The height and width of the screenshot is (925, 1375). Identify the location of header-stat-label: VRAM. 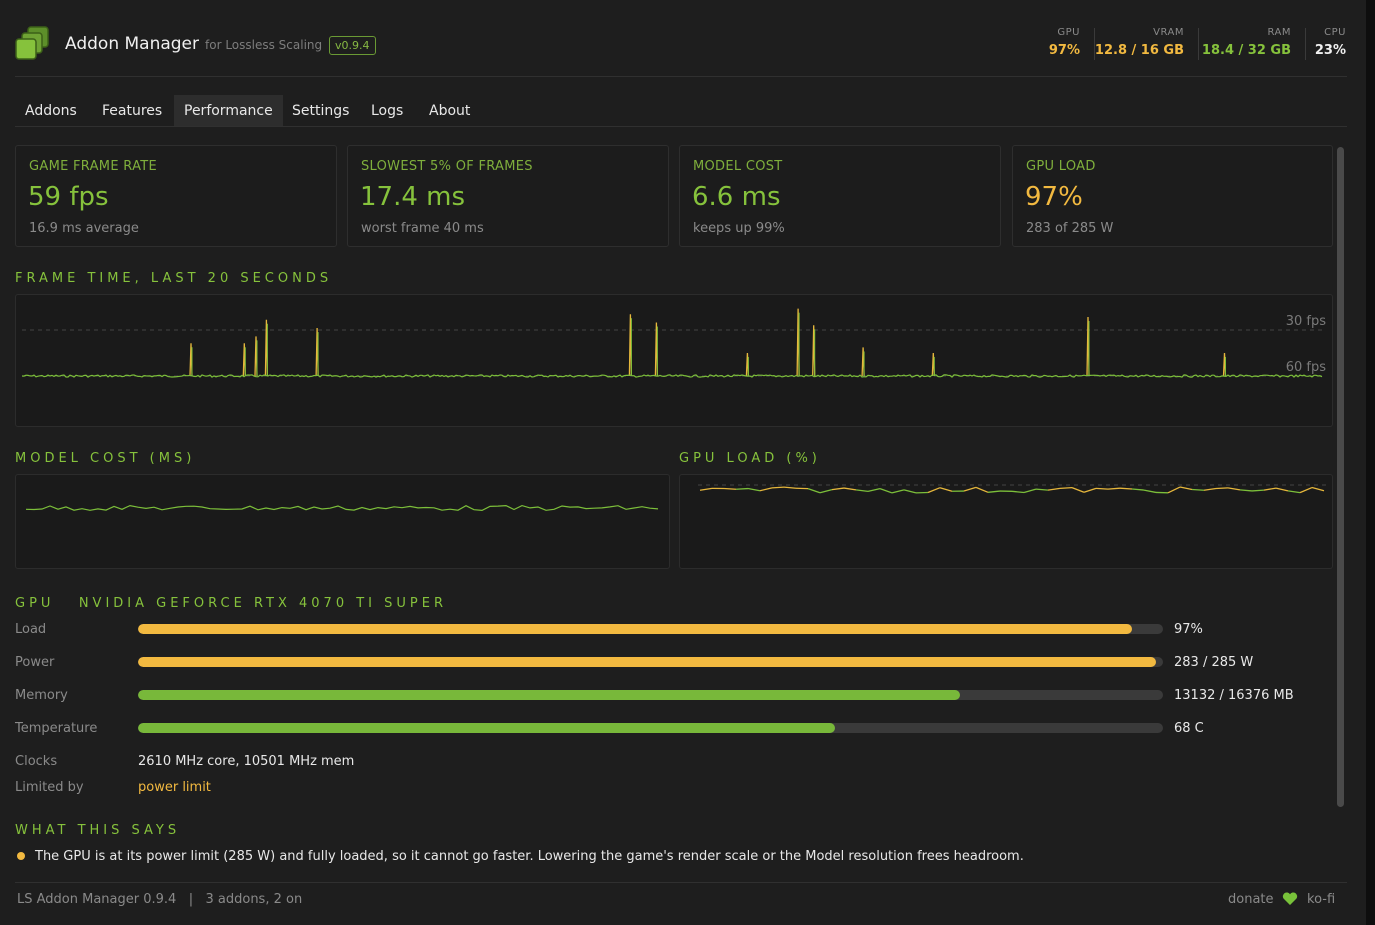
(1168, 32).